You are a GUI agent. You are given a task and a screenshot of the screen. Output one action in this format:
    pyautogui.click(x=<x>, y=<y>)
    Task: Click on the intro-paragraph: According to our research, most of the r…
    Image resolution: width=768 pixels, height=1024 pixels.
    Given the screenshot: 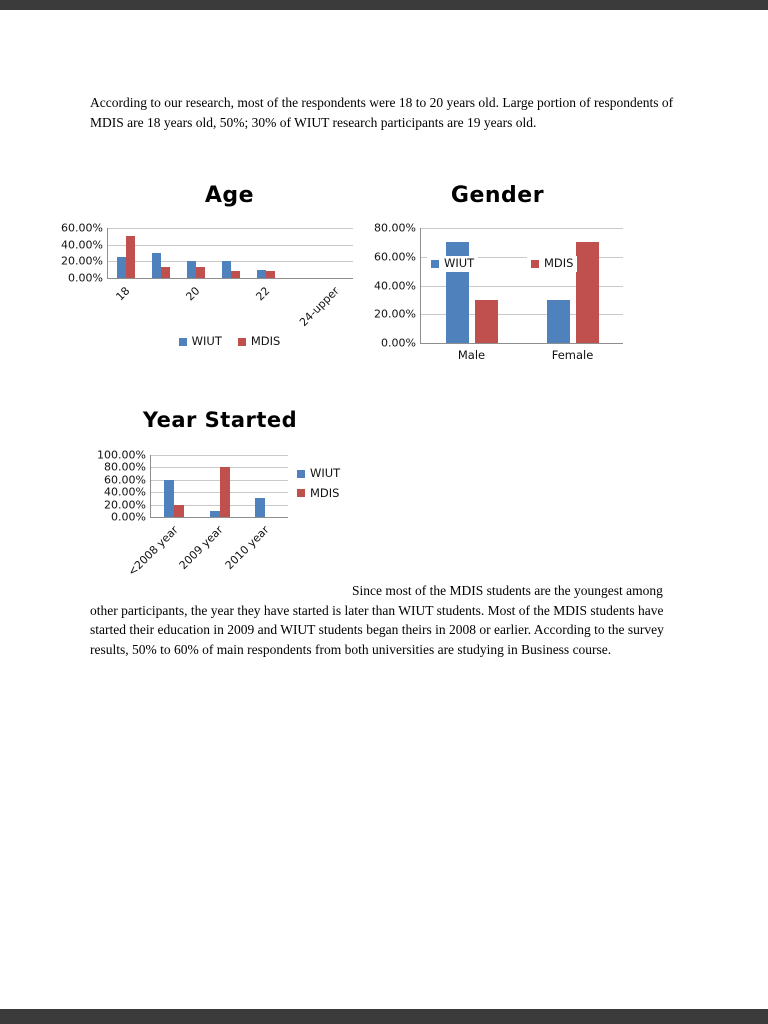 What is the action you would take?
    pyautogui.click(x=382, y=112)
    